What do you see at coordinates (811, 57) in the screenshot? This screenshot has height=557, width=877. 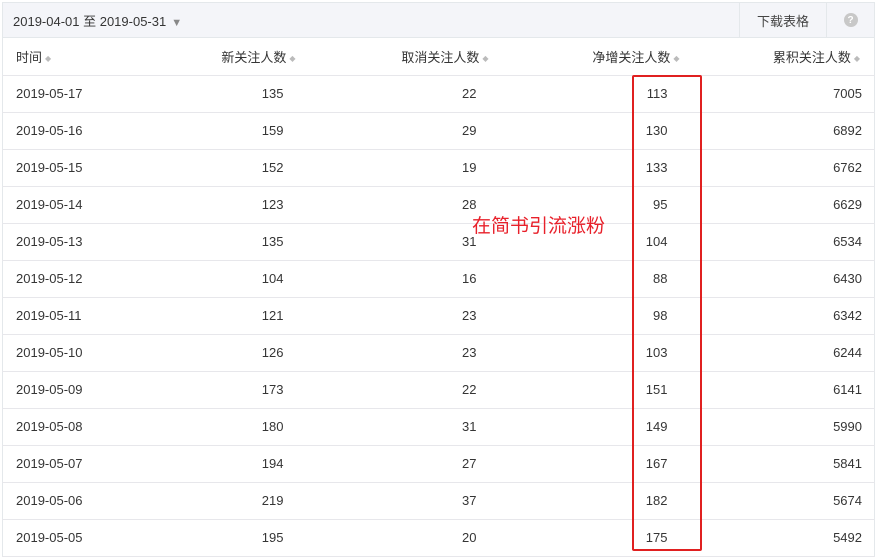 I see `column-header-label: 累积关注人数` at bounding box center [811, 57].